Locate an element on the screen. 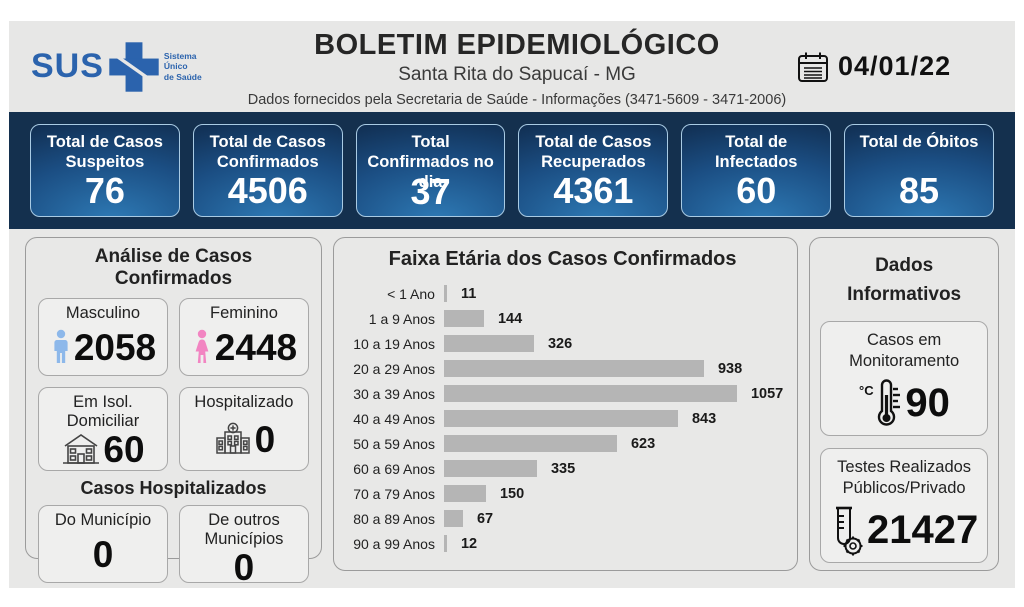  stat-value: 4506 is located at coordinates (267, 191).